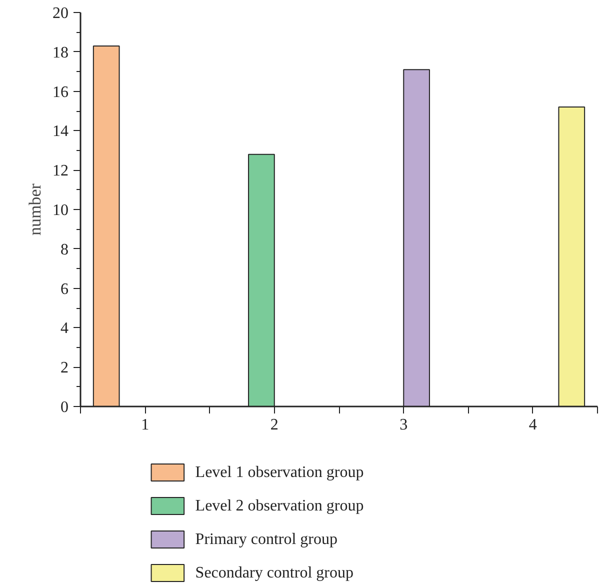 The height and width of the screenshot is (586, 599). I want to click on y-tick-label: 2, so click(64, 368).